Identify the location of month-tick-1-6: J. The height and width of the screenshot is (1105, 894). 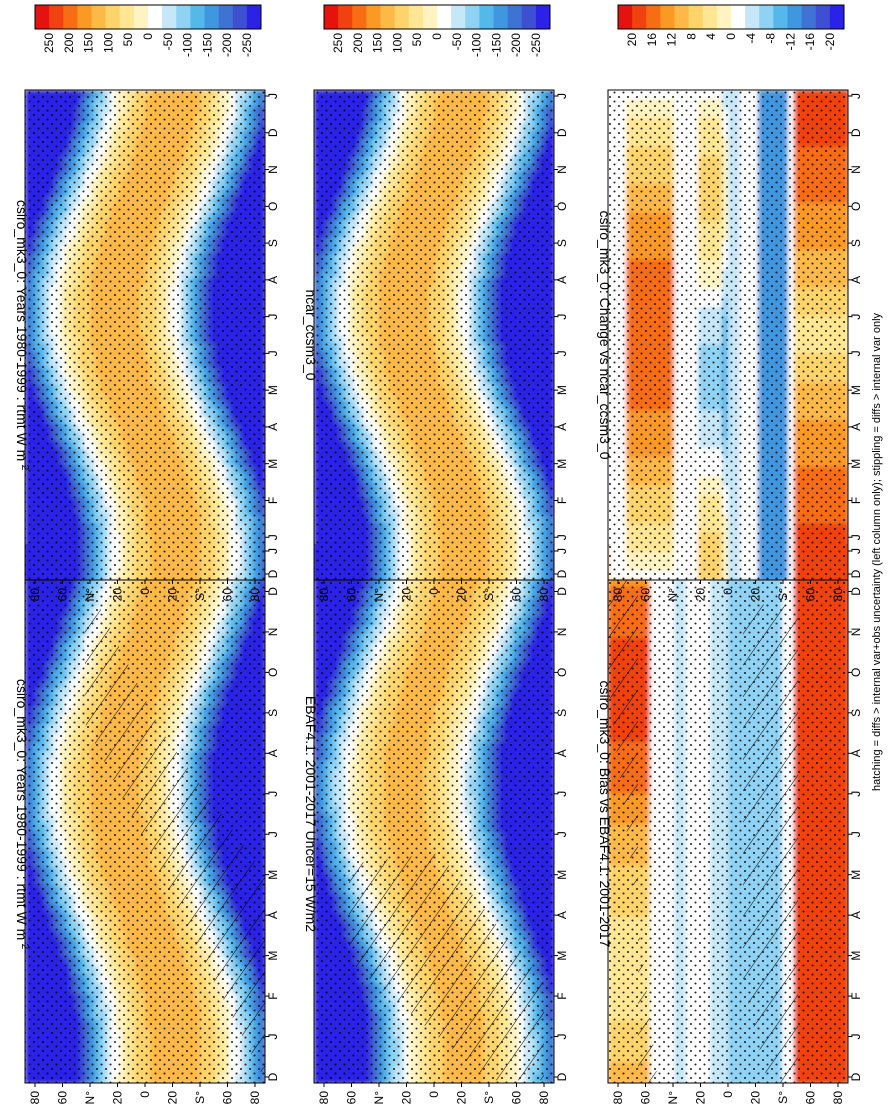
(273, 353).